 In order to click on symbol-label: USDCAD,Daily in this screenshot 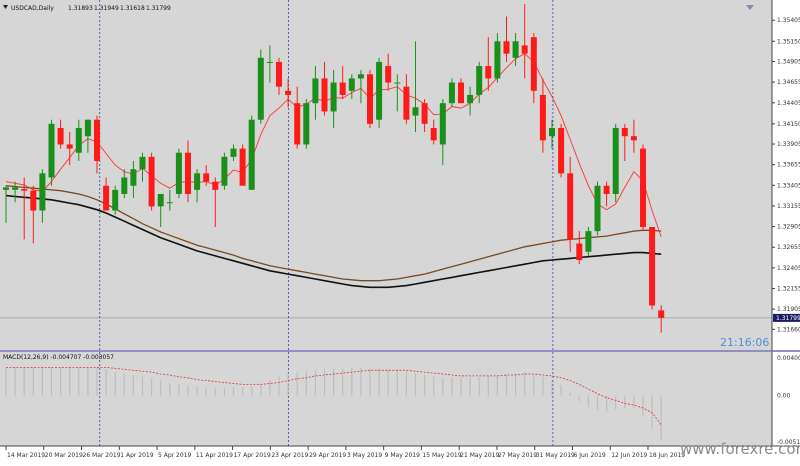, I will do `click(32, 8)`.